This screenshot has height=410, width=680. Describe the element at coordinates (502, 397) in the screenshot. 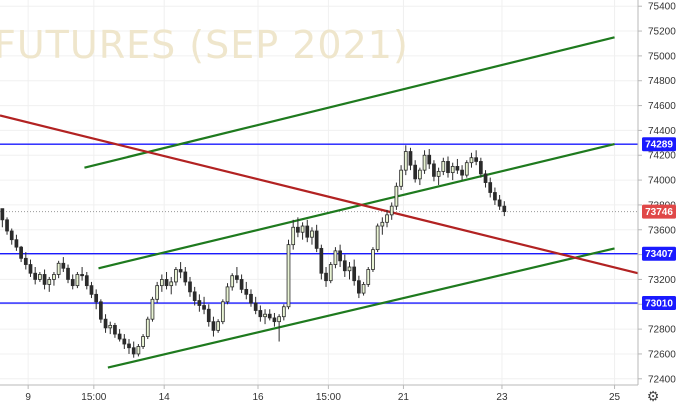

I see `time-tick-label: 23` at that location.